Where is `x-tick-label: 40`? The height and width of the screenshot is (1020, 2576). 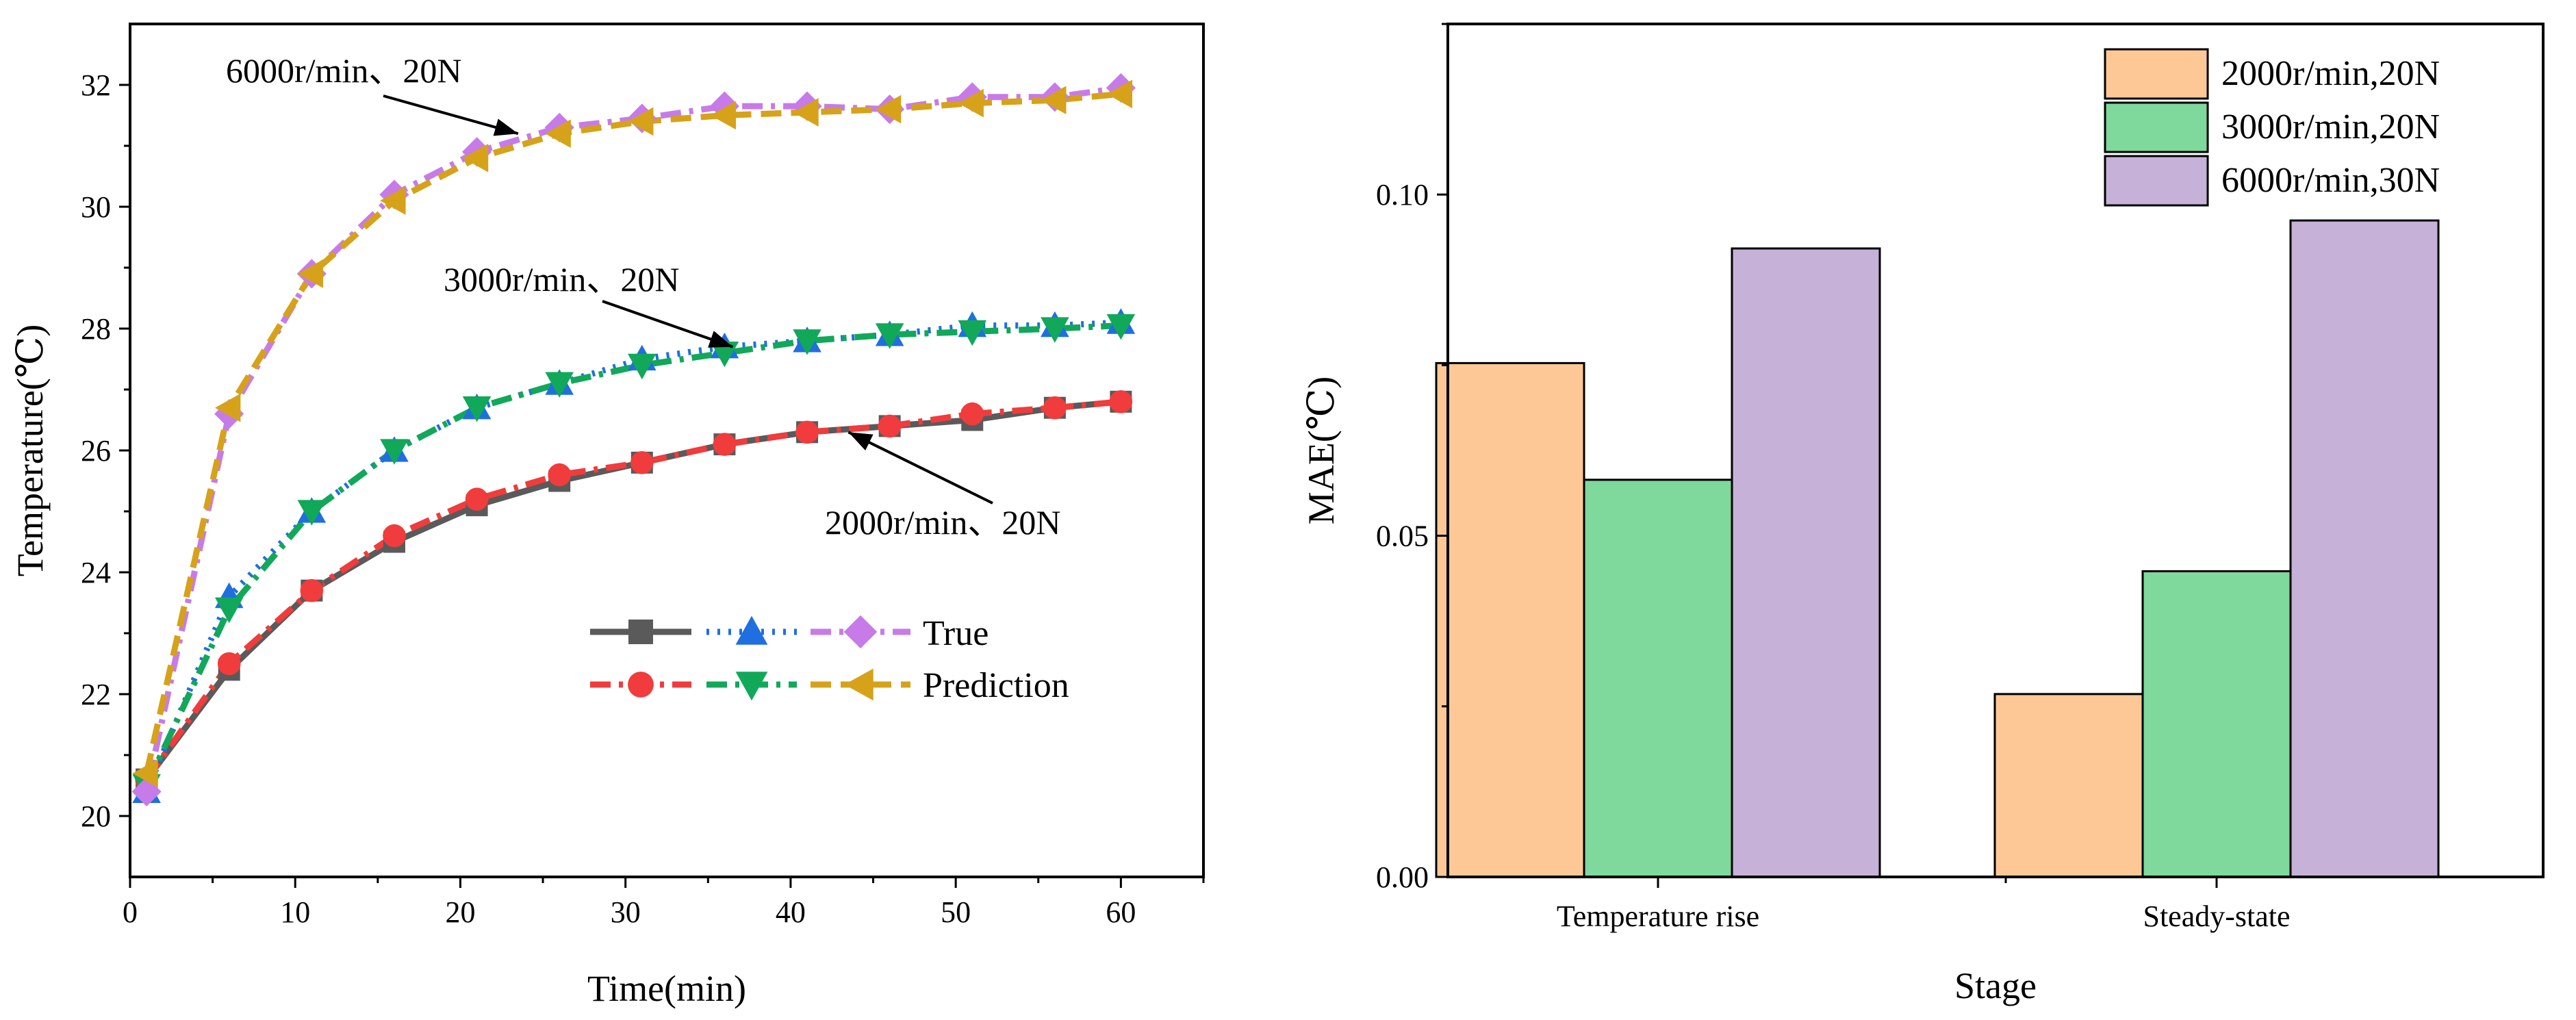 x-tick-label: 40 is located at coordinates (791, 912).